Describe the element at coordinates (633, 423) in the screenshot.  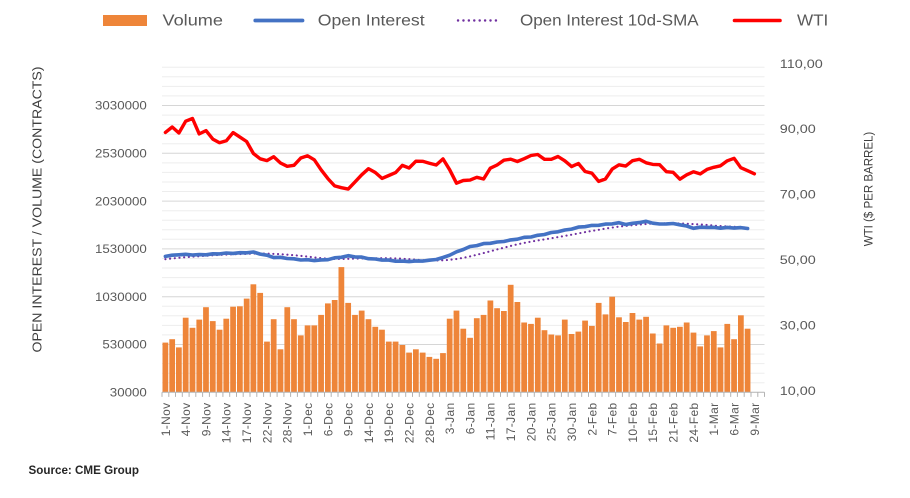
I see `svg-text: 10-Feb` at that location.